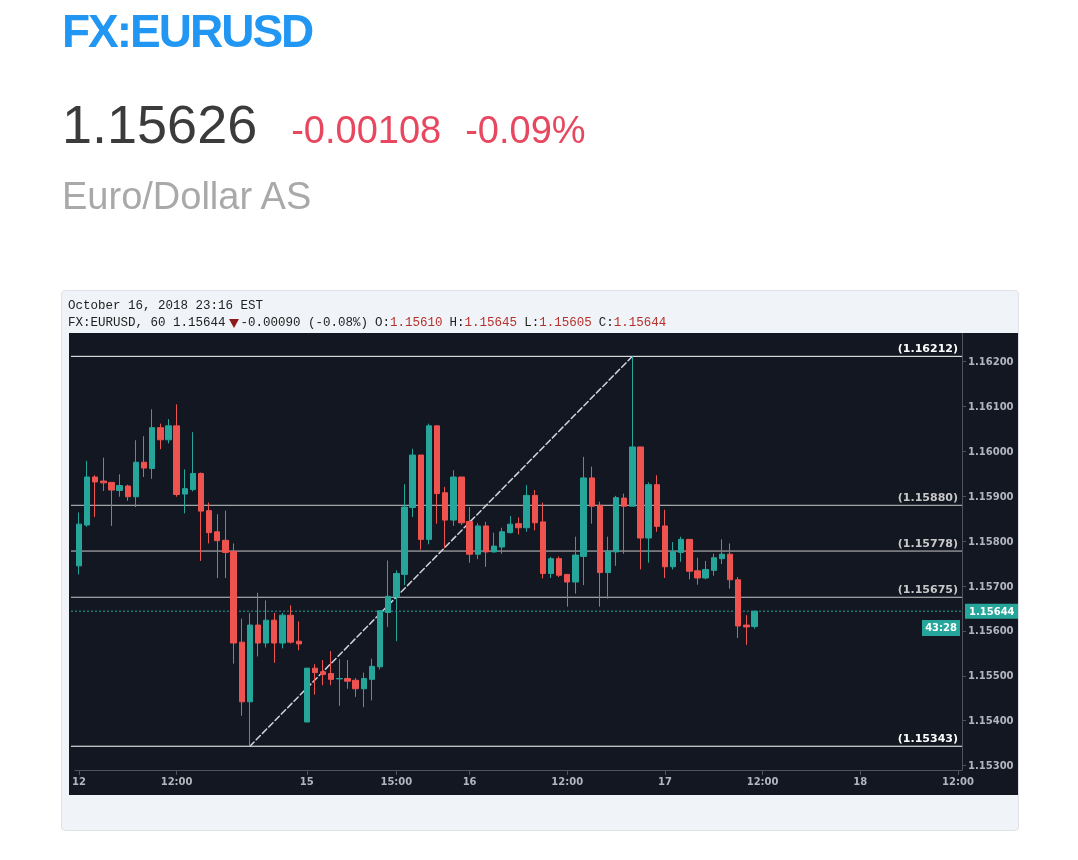  What do you see at coordinates (992, 611) in the screenshot?
I see `ref-line-label: 1.15644` at bounding box center [992, 611].